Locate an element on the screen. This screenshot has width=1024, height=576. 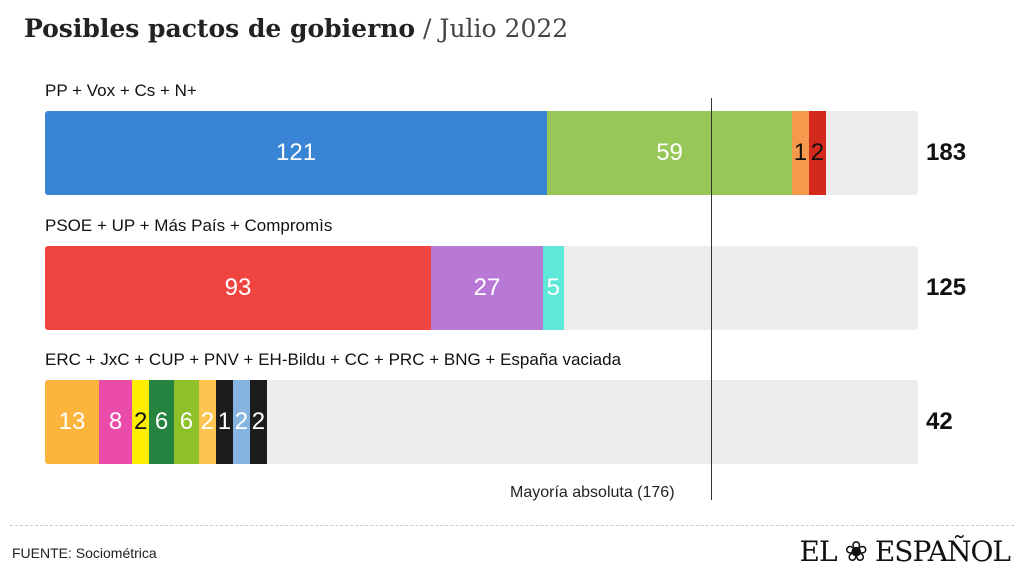
bar-segment: 59 is located at coordinates (669, 153).